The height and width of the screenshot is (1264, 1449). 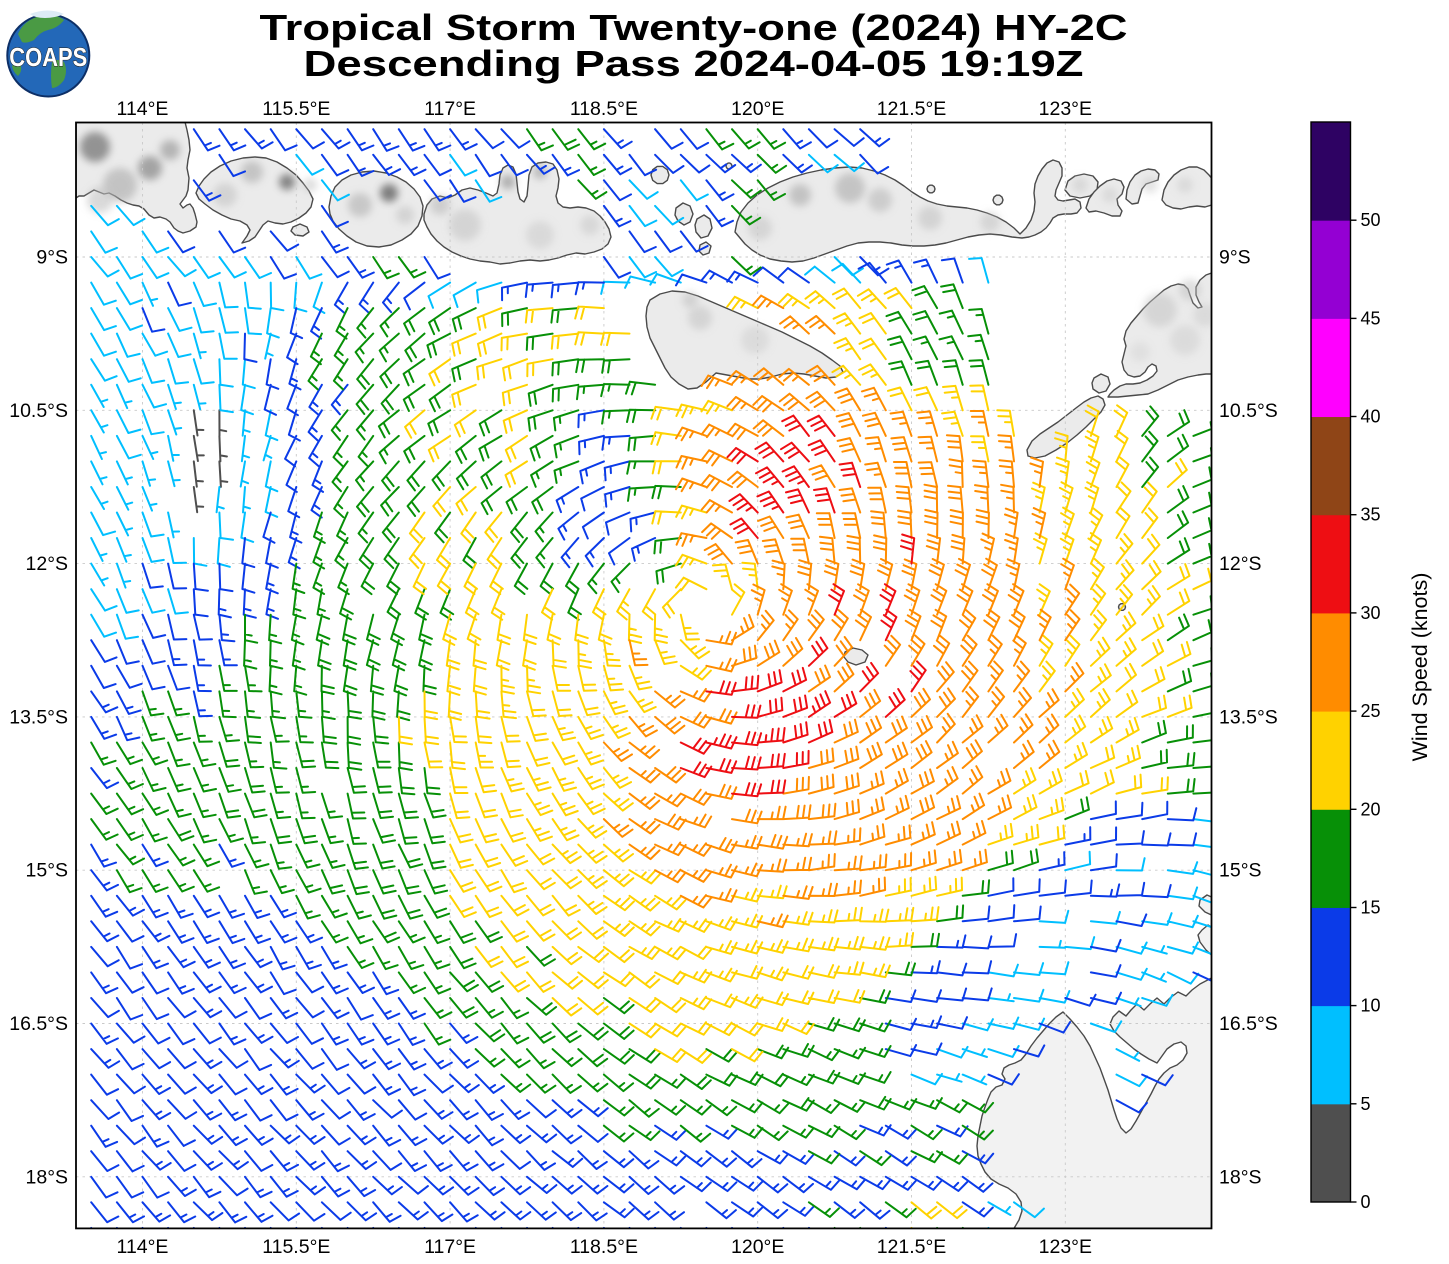 I want to click on svg-text: 40, so click(x=1371, y=417).